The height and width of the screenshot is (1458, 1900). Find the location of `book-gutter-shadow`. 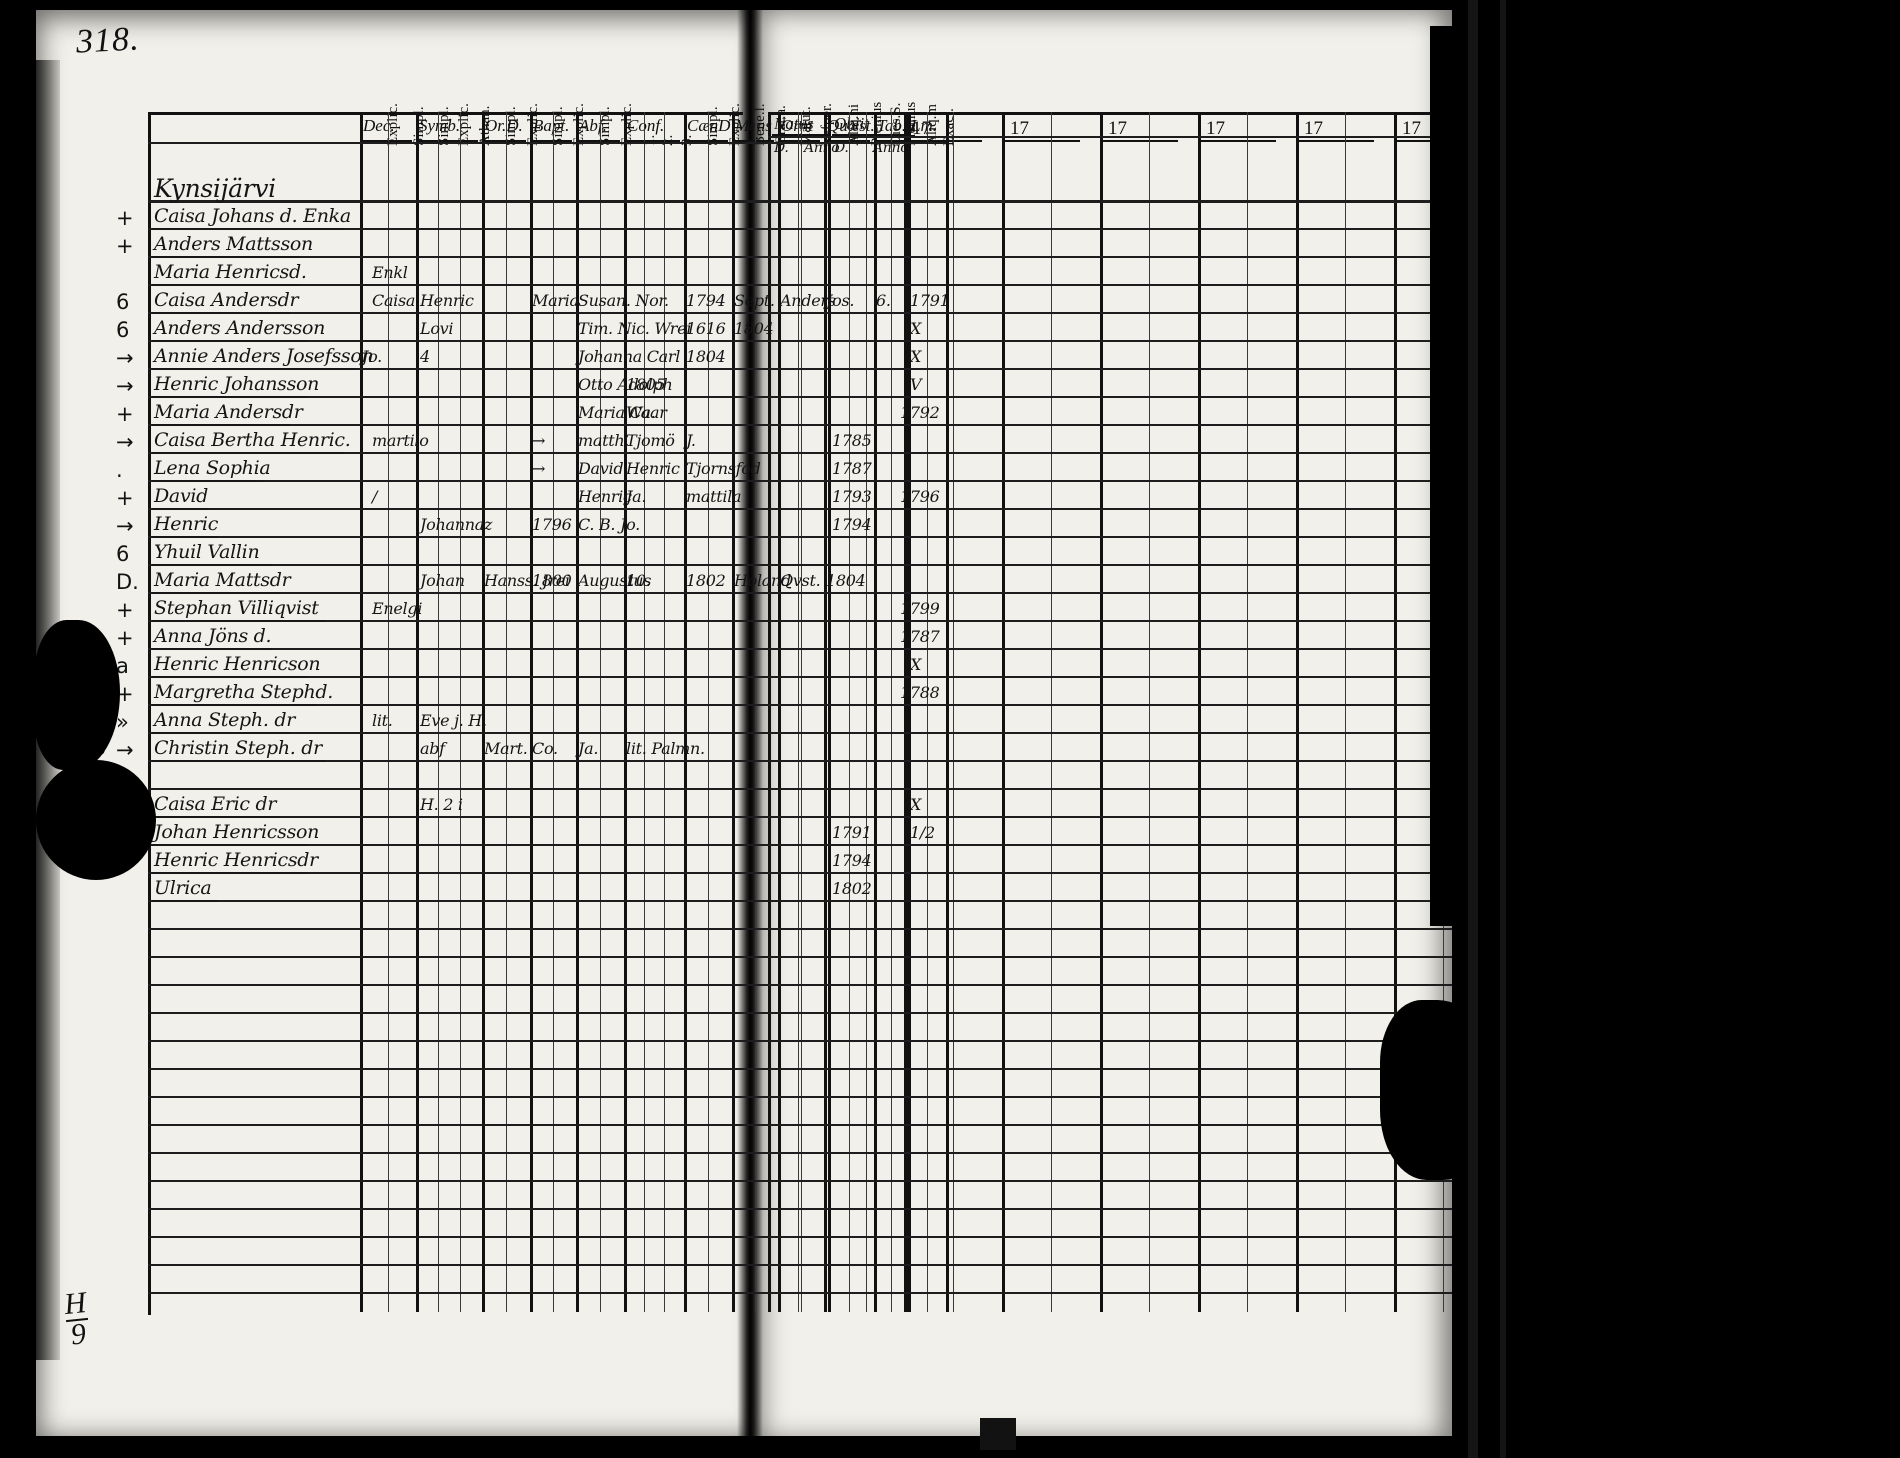

book-gutter-shadow is located at coordinates (750, 729).